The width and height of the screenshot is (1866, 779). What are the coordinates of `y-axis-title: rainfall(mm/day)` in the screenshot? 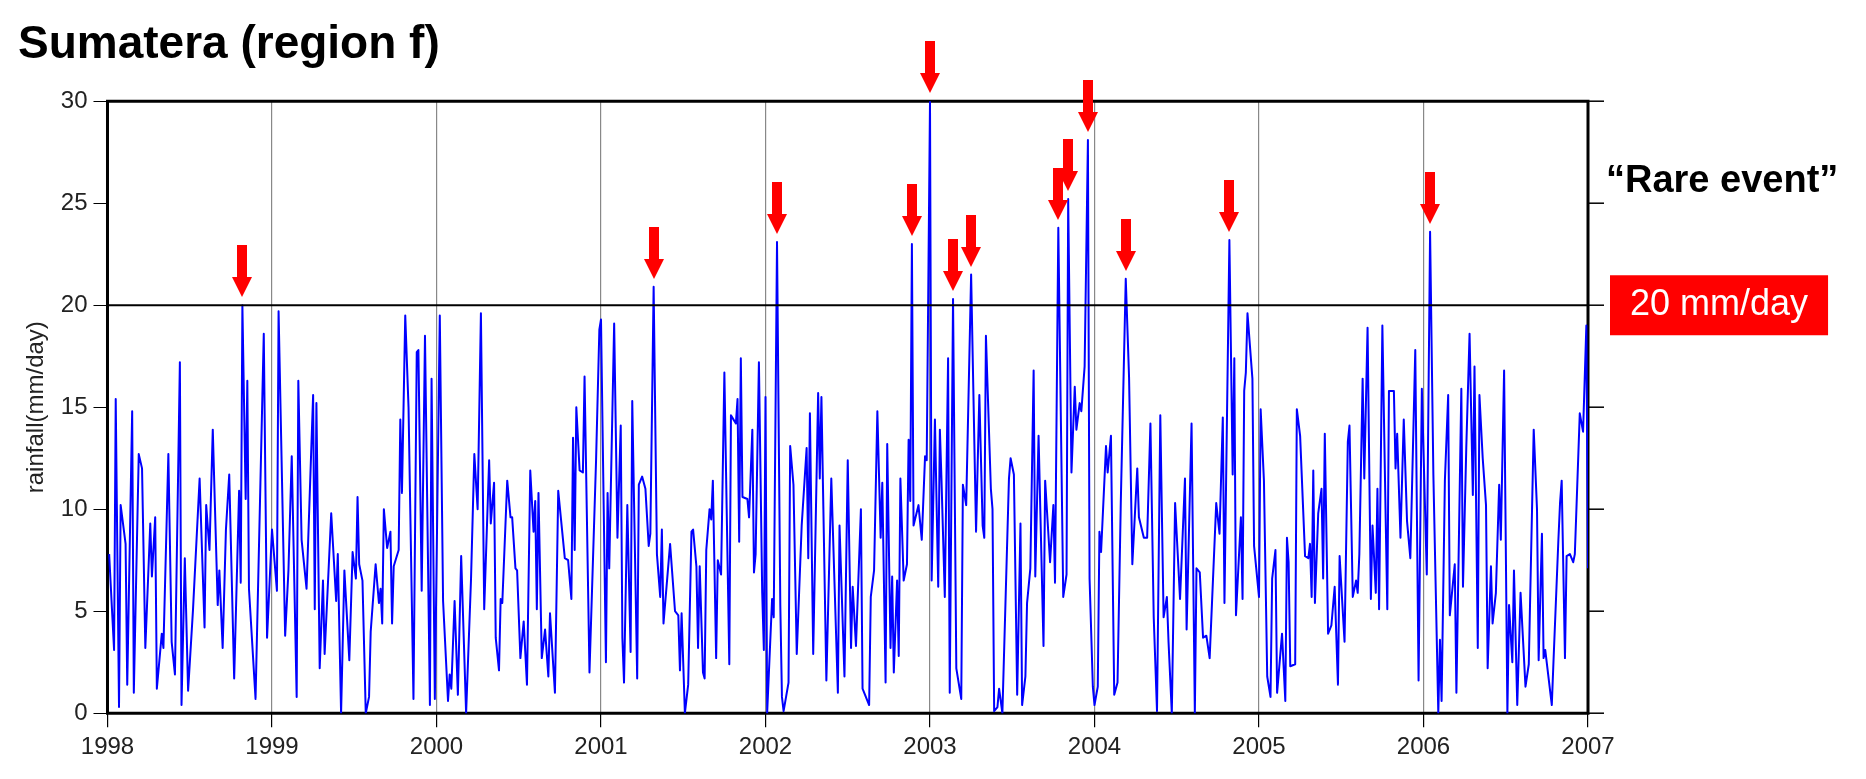 It's located at (35, 407).